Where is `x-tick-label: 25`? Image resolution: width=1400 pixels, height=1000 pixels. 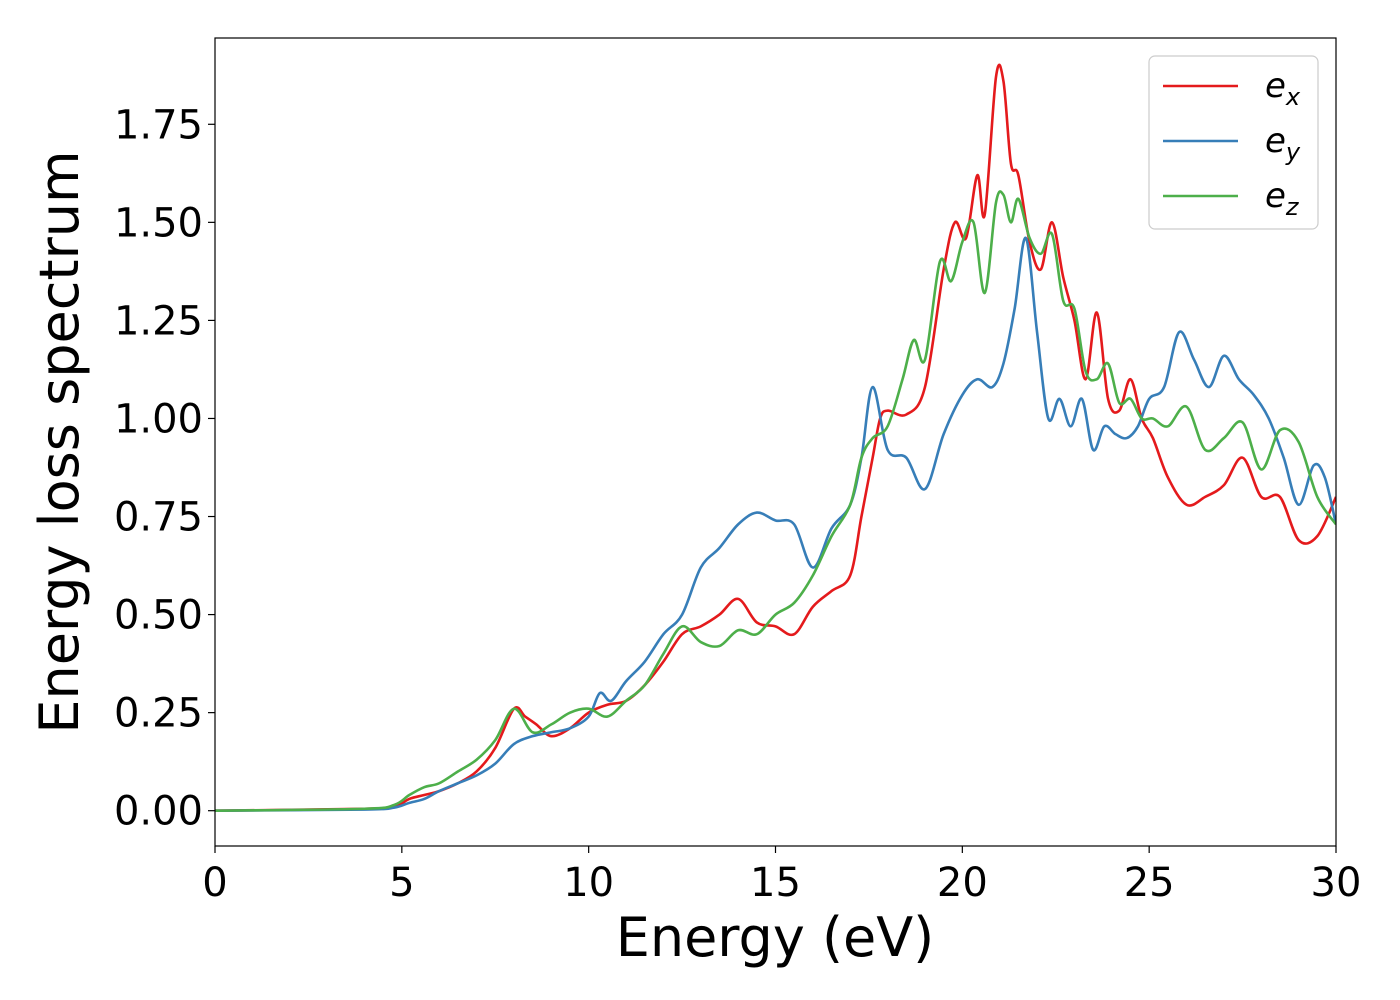
x-tick-label: 25 is located at coordinates (1149, 883).